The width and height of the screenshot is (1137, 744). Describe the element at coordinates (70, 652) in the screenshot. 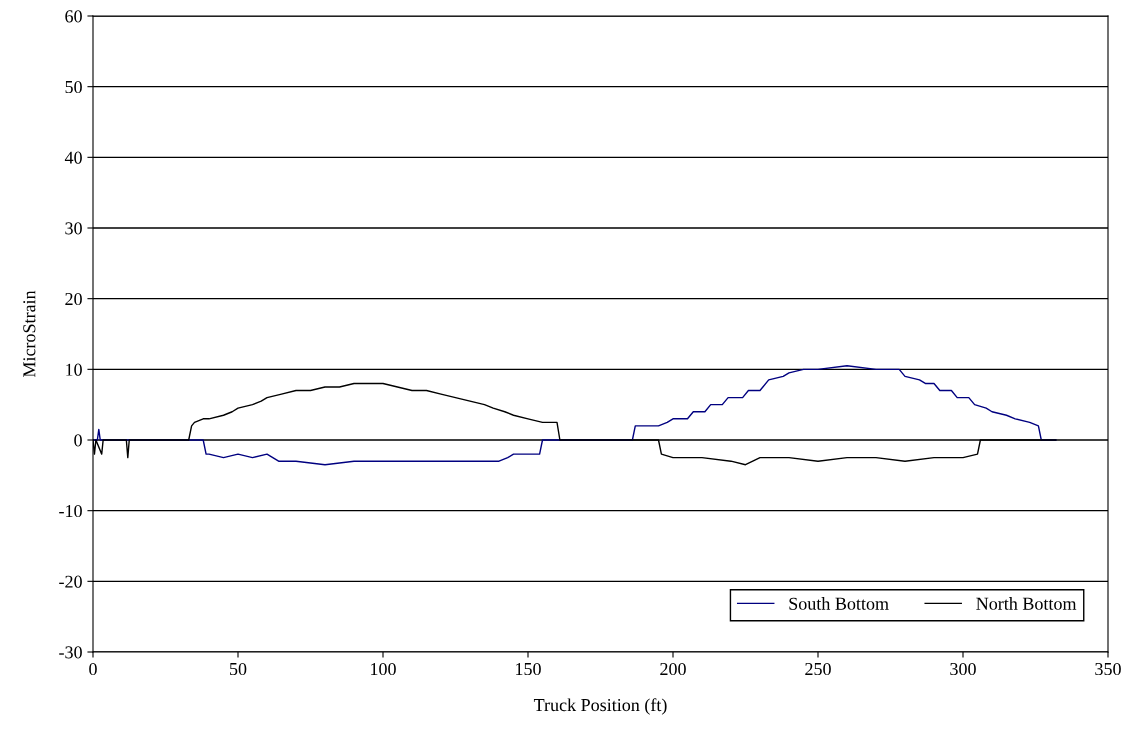

I see `y-tick-label: -30` at that location.